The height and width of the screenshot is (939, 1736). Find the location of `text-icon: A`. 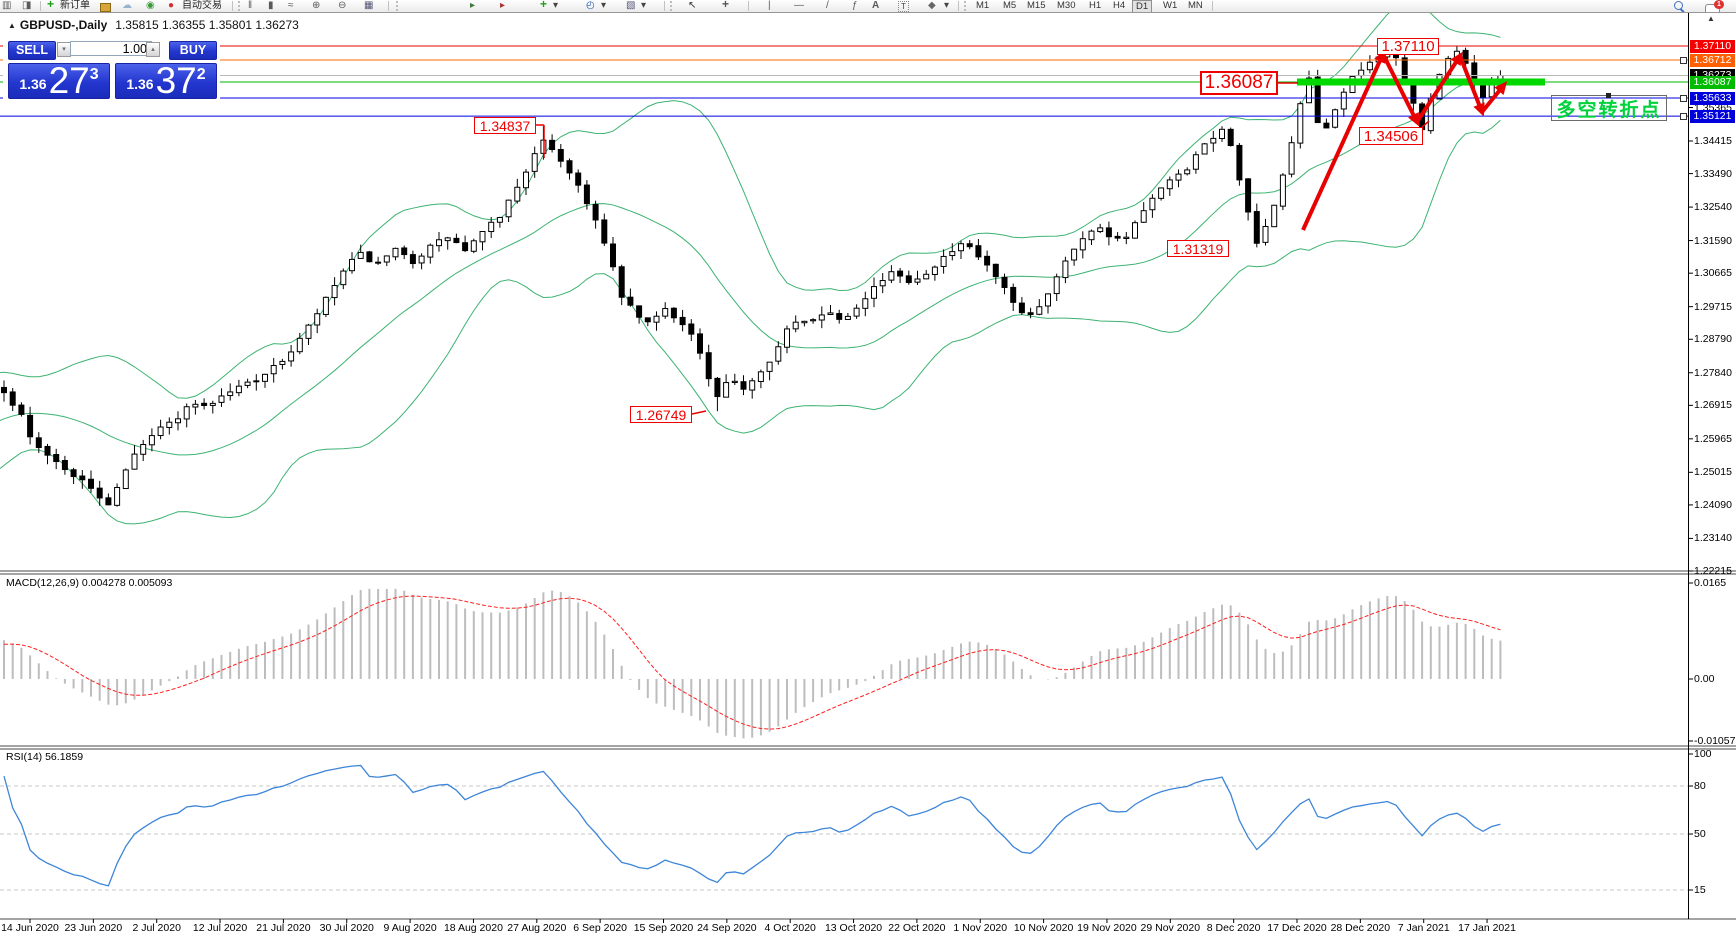

text-icon: A is located at coordinates (876, 5).